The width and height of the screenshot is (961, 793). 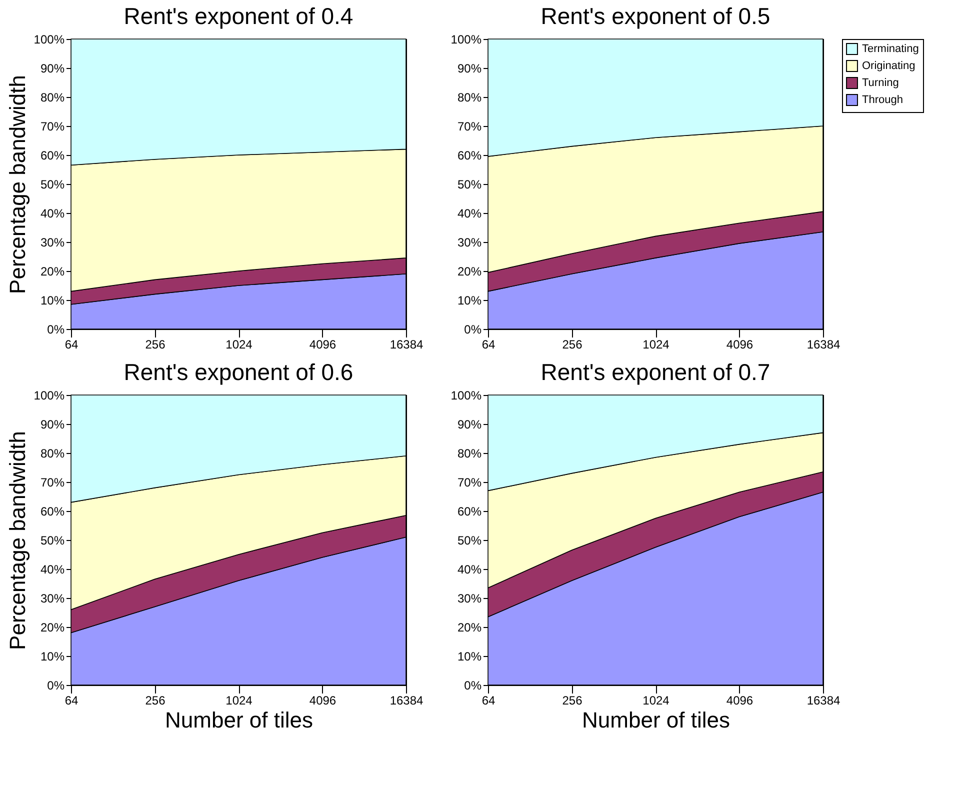 I want to click on chart-title: Rent's exponent of 0.7, so click(x=655, y=372).